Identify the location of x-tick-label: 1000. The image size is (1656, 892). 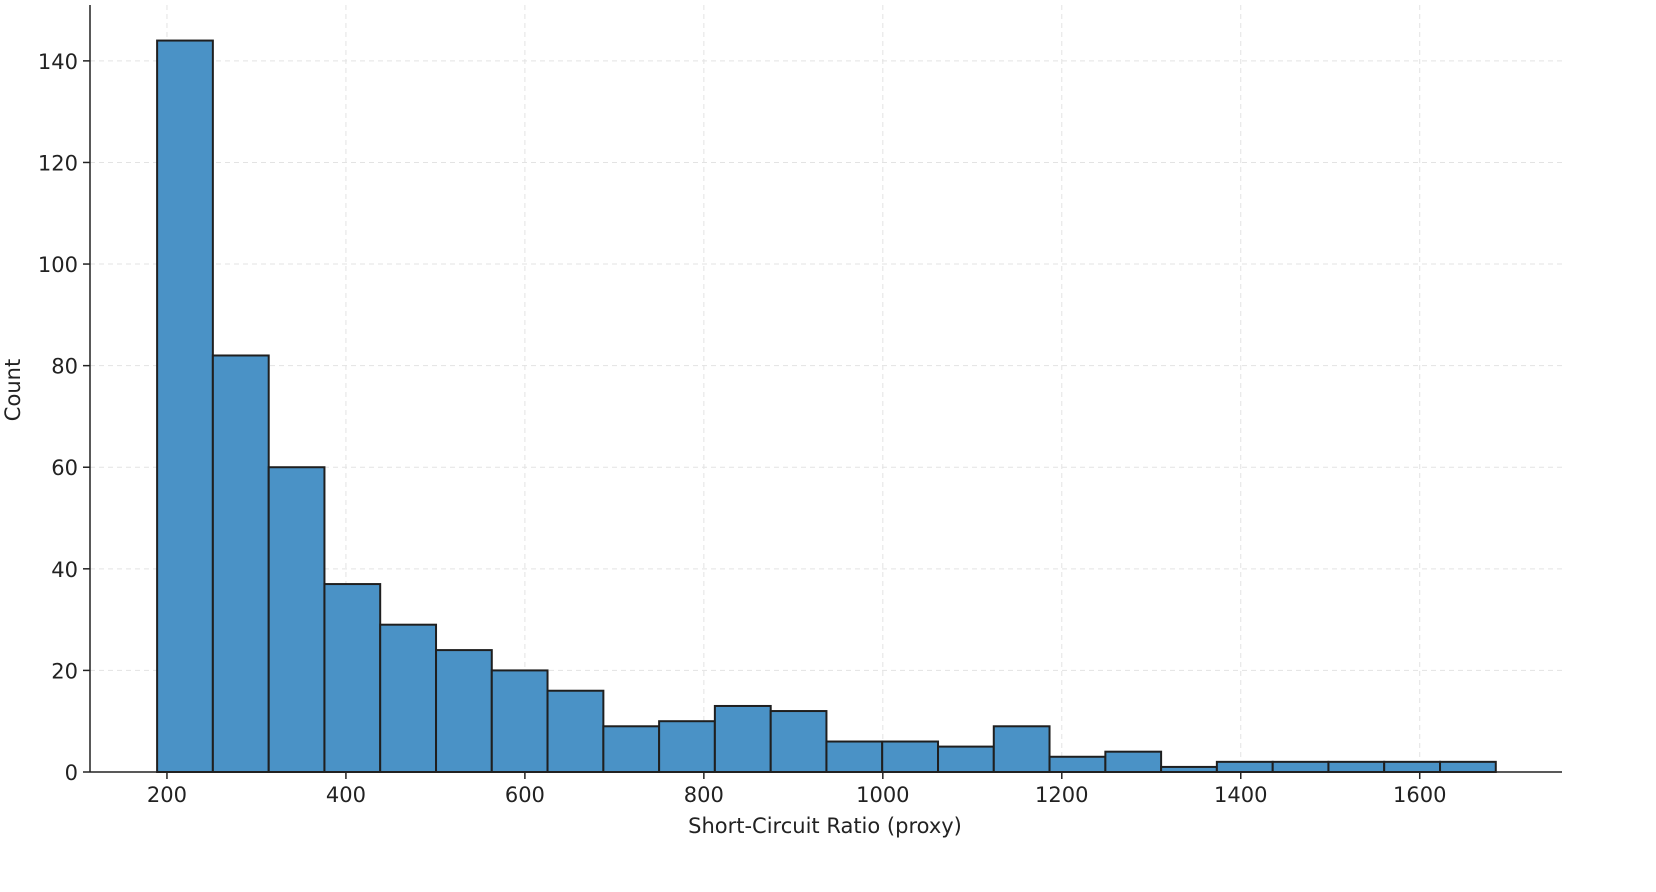
(882, 795).